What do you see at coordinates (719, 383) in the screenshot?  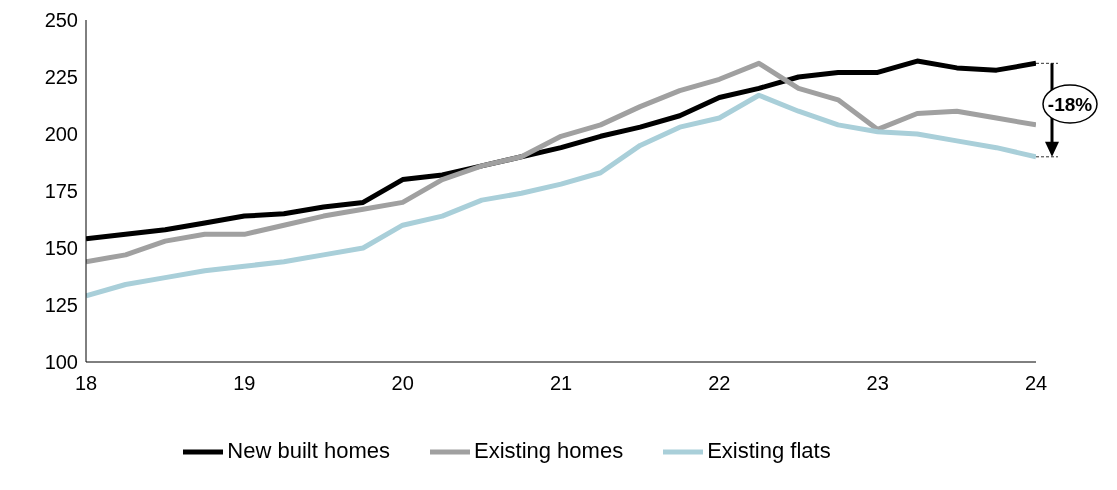 I see `x-tick-label: 22` at bounding box center [719, 383].